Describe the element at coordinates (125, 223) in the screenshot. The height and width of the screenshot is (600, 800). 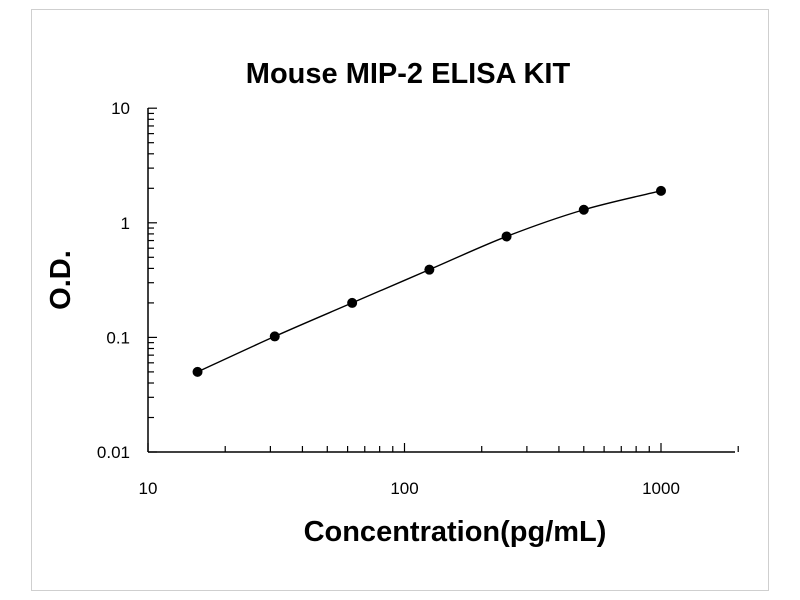
I see `y-tick-label: 1` at that location.